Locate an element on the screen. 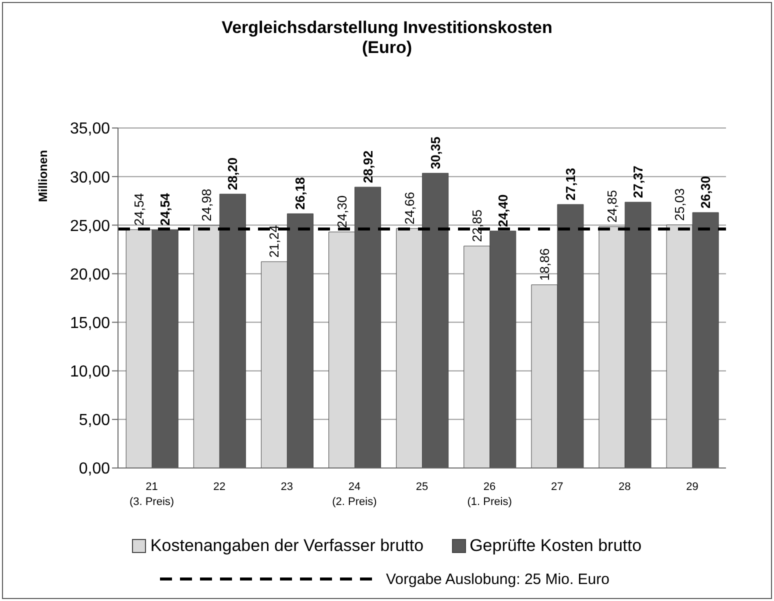 The height and width of the screenshot is (601, 774). data-label: 24,98 is located at coordinates (206, 205).